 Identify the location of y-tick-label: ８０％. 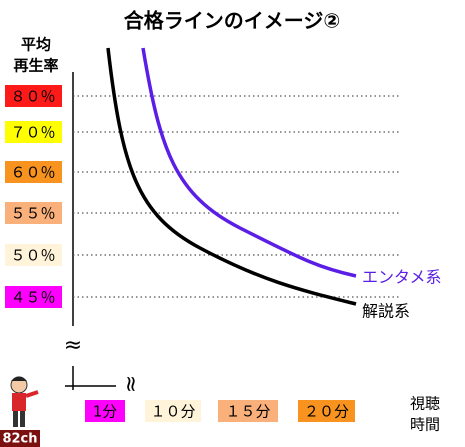
(32, 97).